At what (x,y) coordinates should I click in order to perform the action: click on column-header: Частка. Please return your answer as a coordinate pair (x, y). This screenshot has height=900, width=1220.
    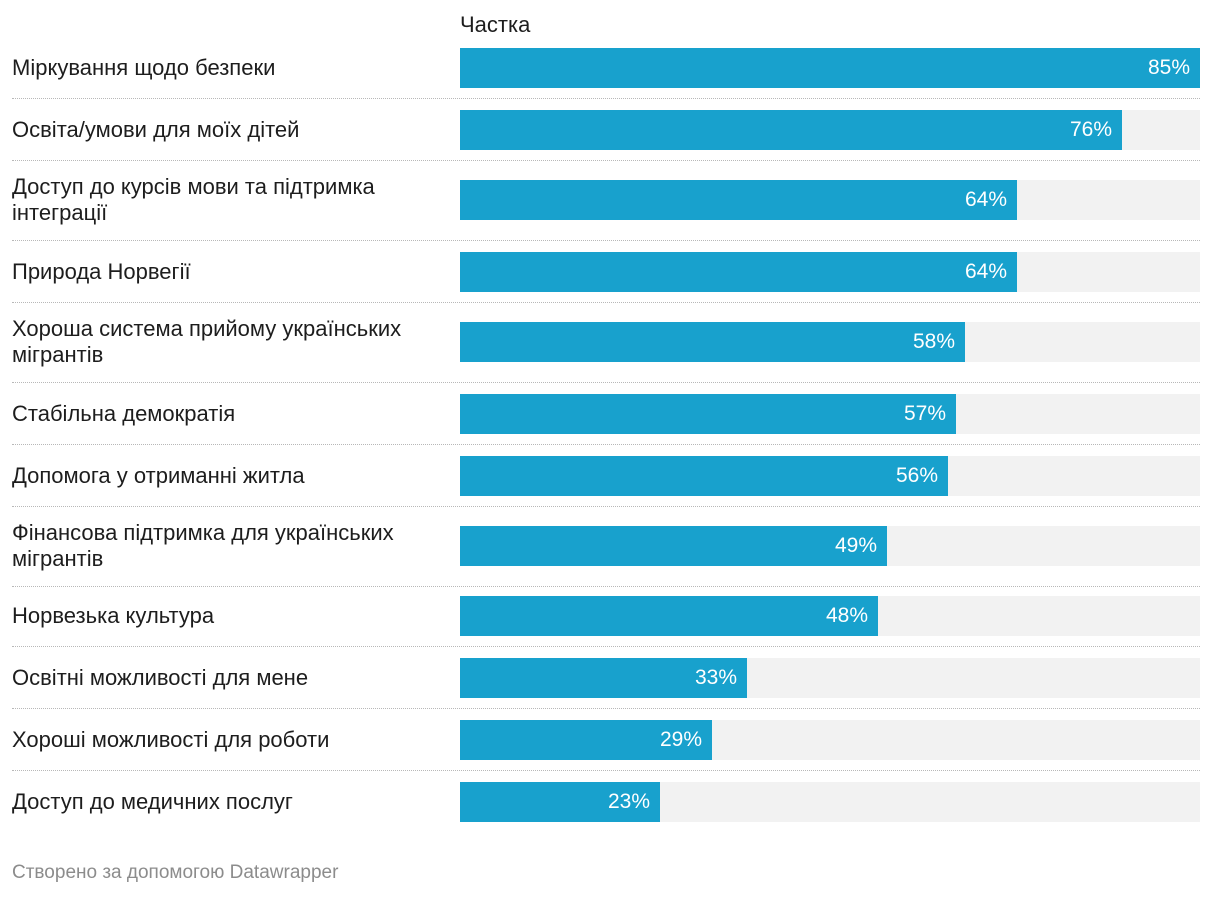
    Looking at the image, I should click on (495, 24).